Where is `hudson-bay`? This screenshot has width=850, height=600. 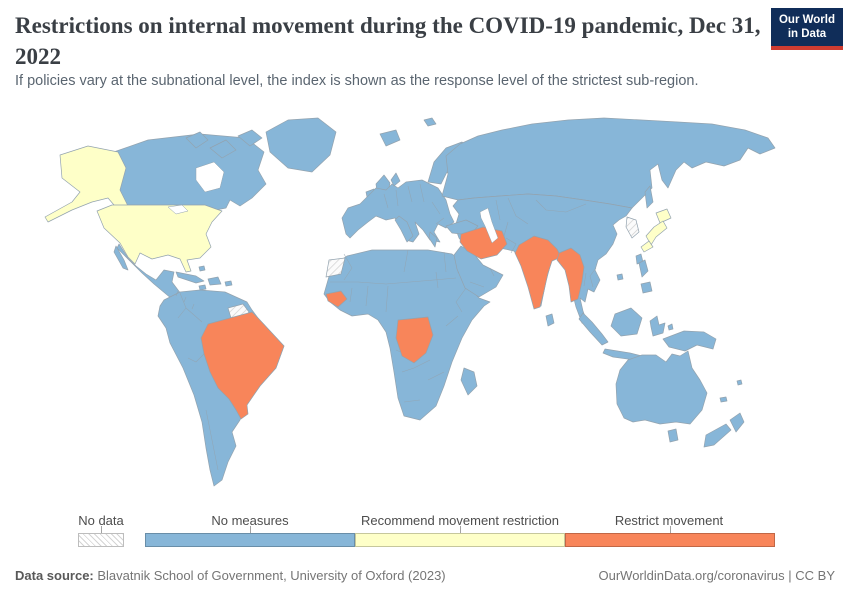
hudson-bay is located at coordinates (210, 177).